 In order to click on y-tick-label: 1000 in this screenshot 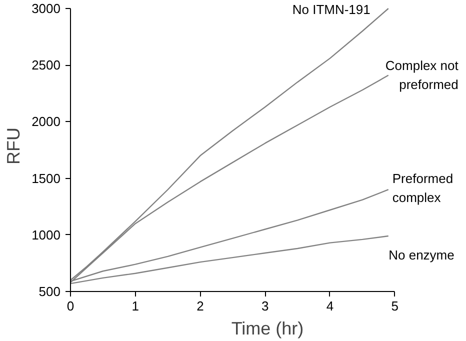, I will do `click(46, 234)`.